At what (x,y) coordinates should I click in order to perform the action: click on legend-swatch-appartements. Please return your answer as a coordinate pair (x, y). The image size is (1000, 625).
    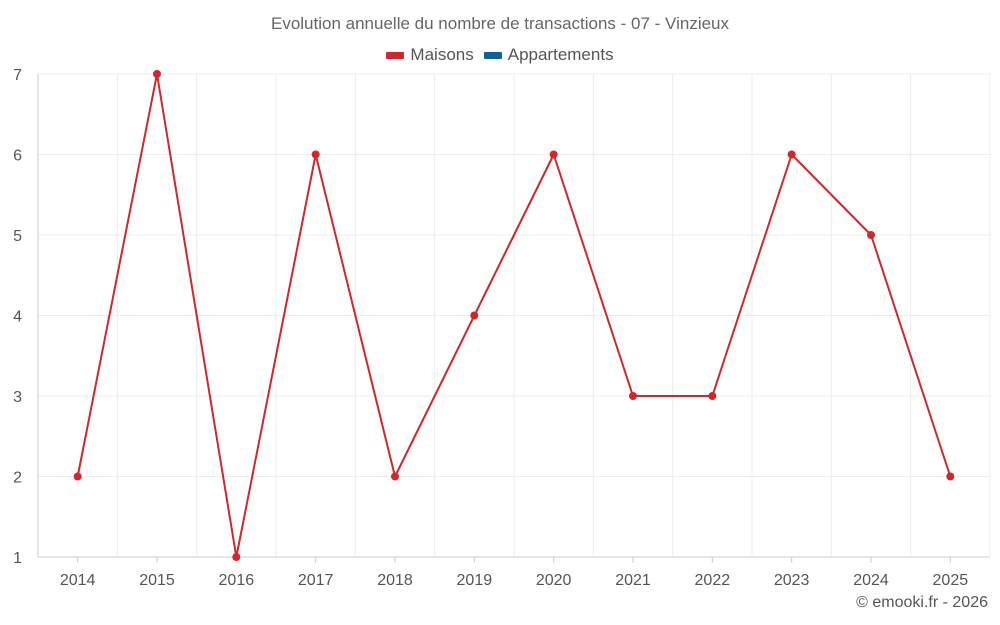
    Looking at the image, I should click on (492, 55).